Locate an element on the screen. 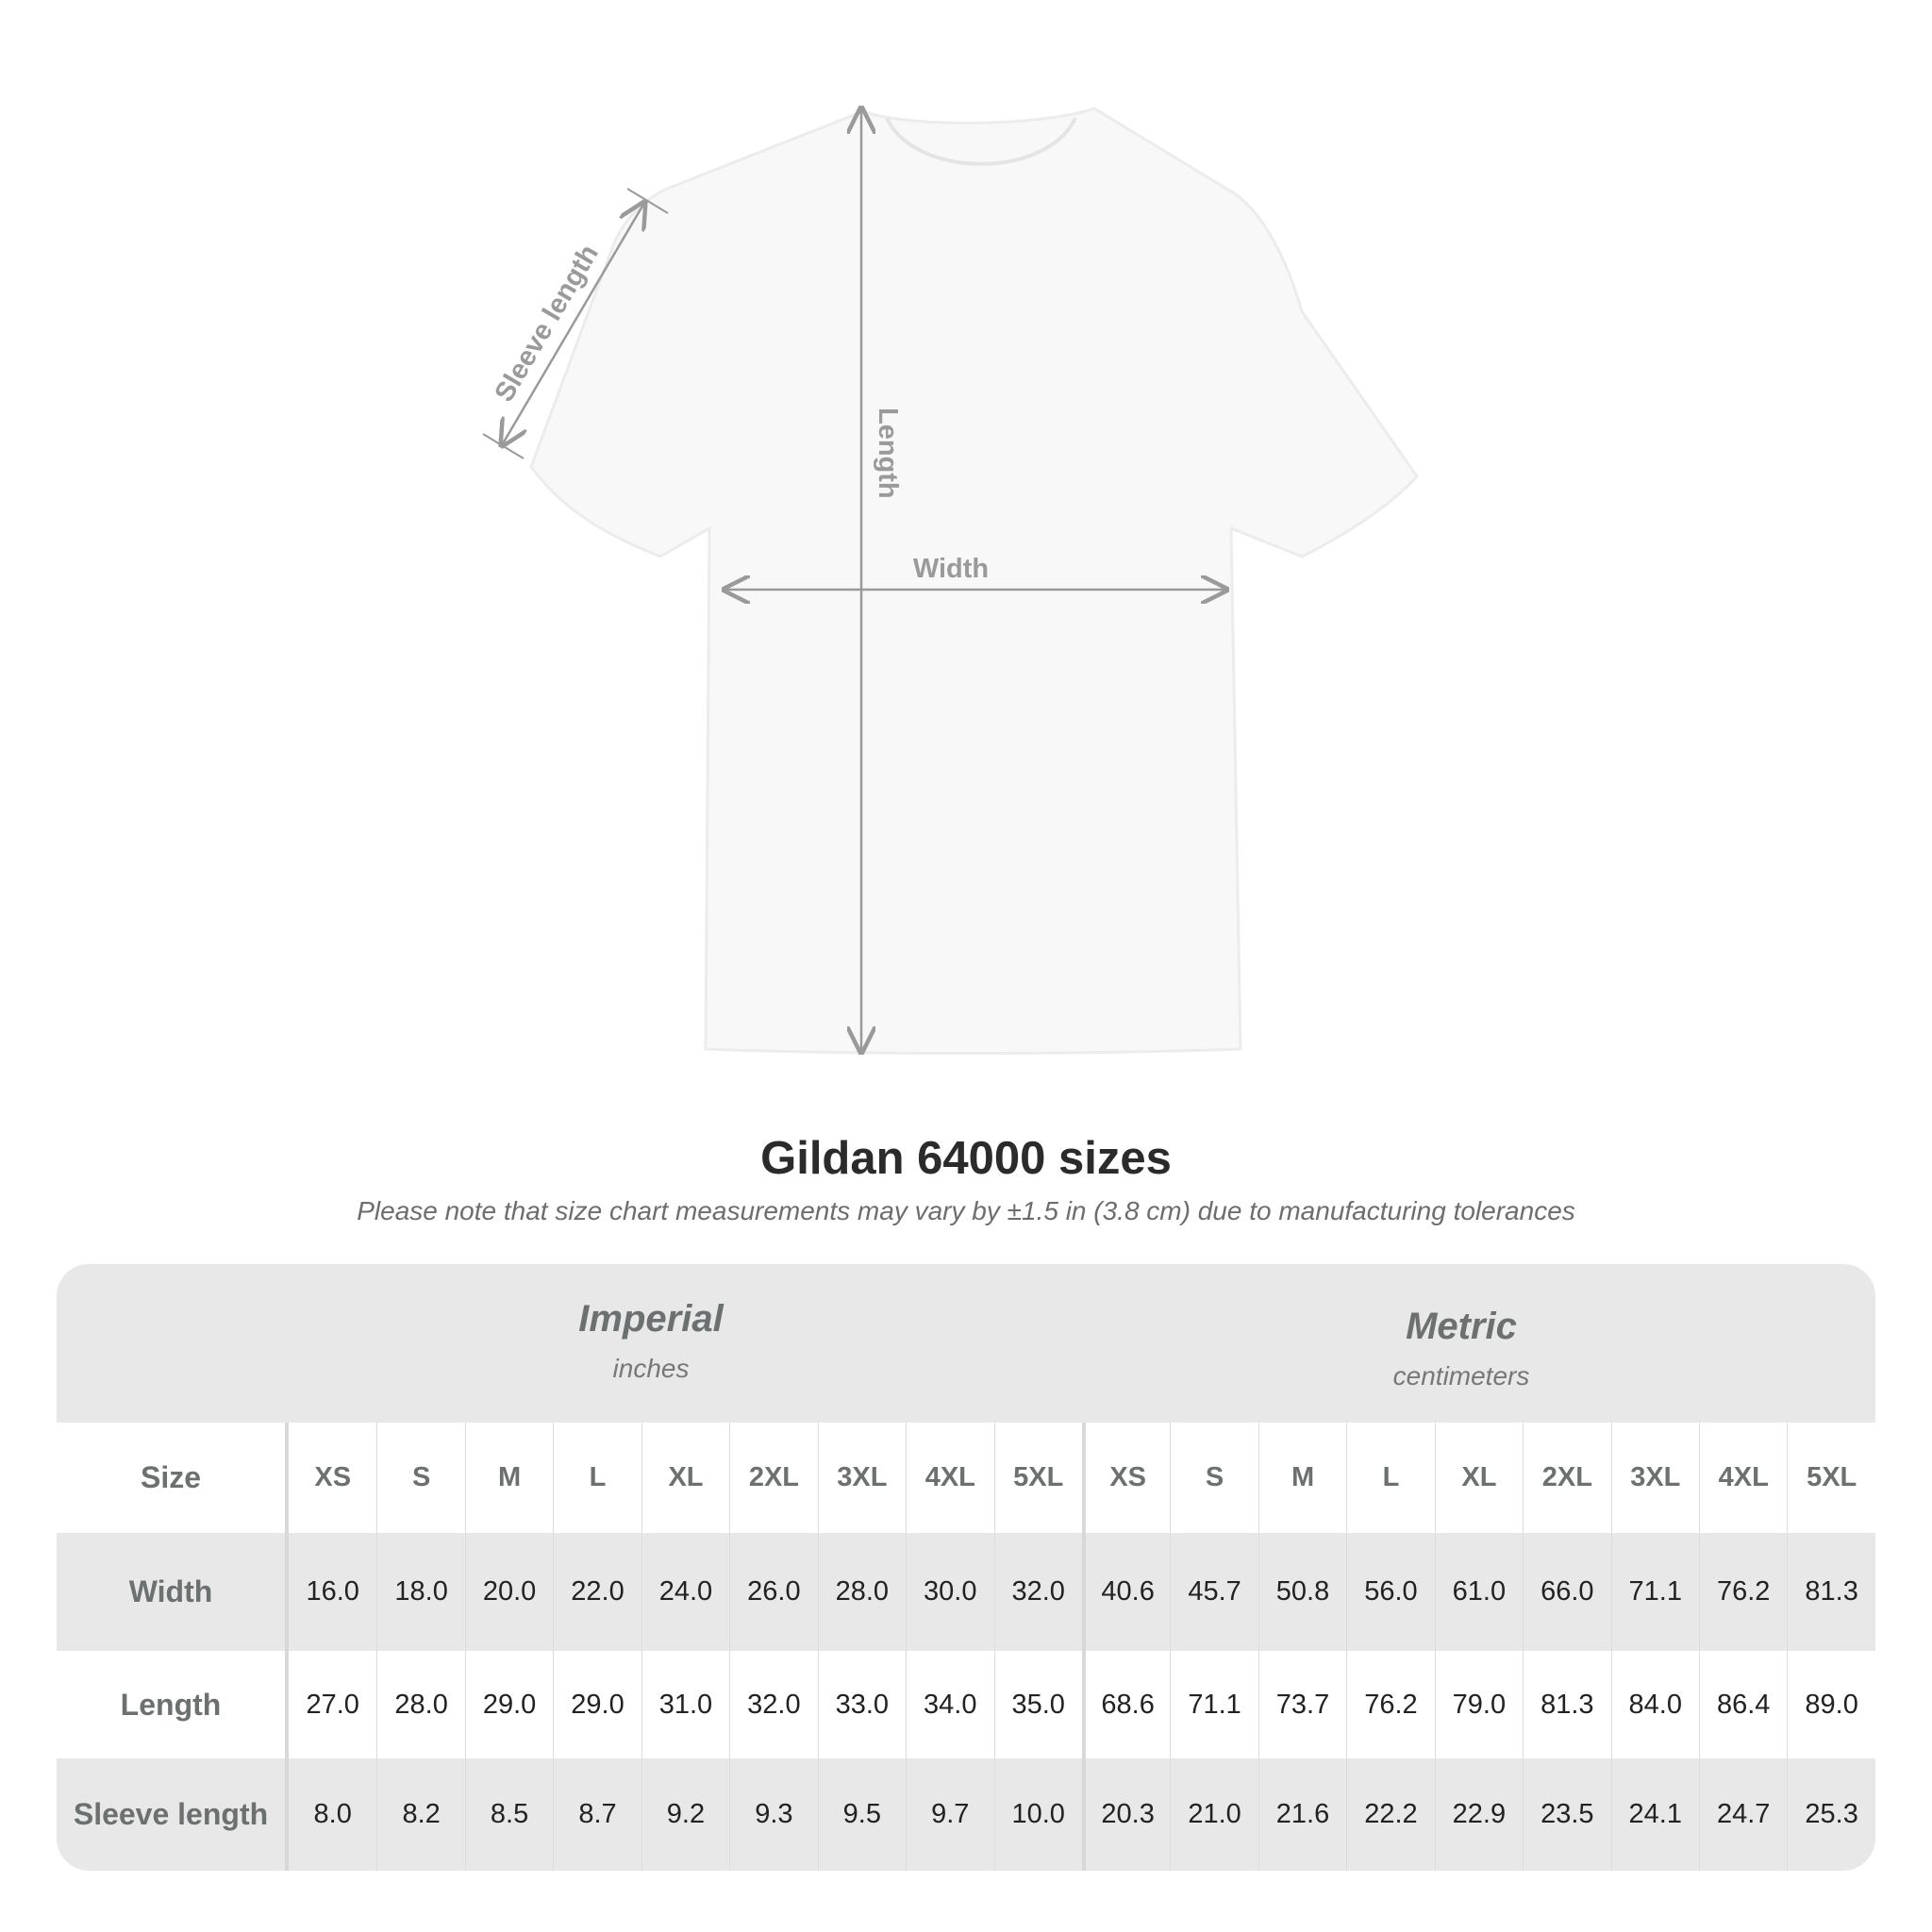 The width and height of the screenshot is (1932, 1932). metric-unit: centimeters is located at coordinates (1461, 1376).